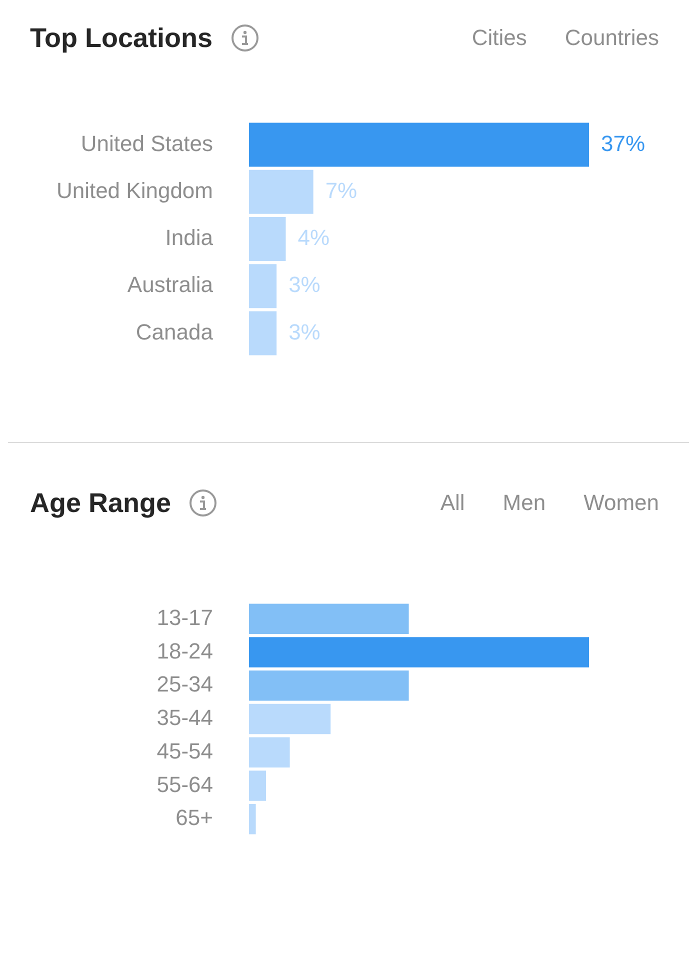 This screenshot has width=697, height=960. What do you see at coordinates (499, 38) in the screenshot?
I see `text: Cities` at bounding box center [499, 38].